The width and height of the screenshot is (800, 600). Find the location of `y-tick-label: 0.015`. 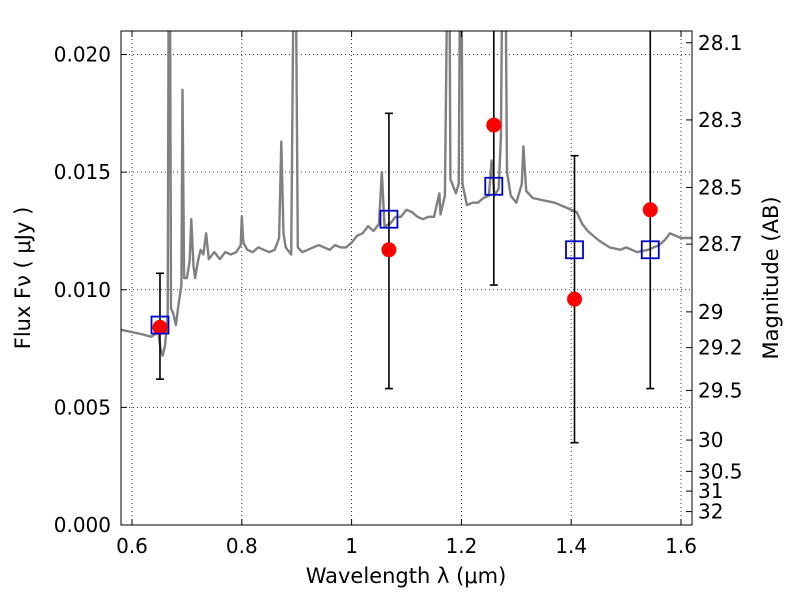

y-tick-label: 0.015 is located at coordinates (82, 172).